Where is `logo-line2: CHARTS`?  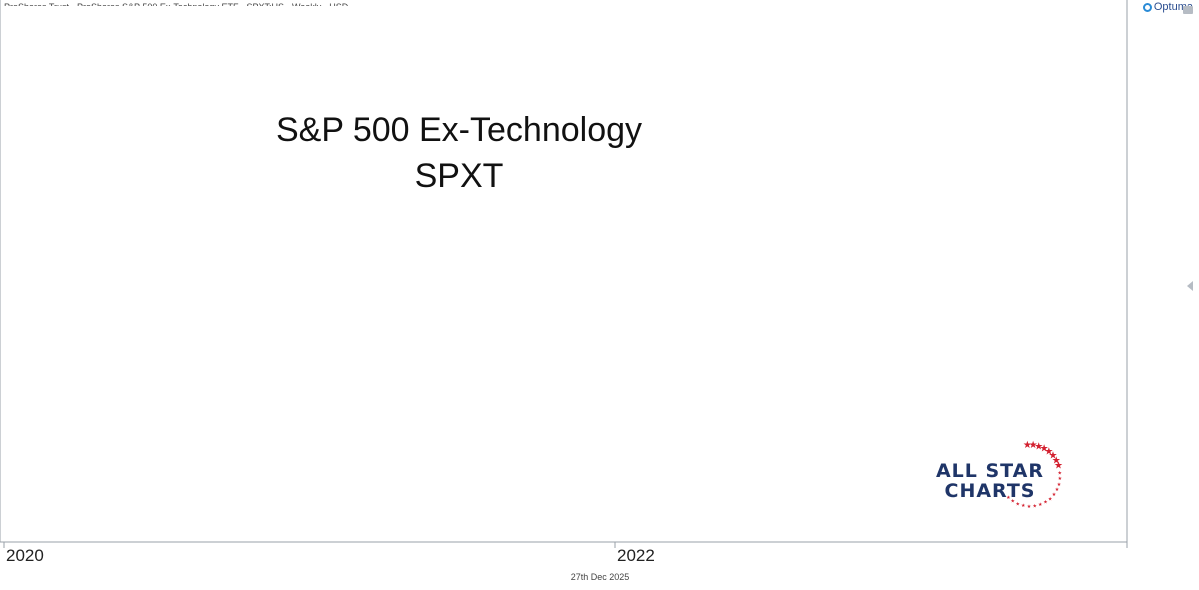 logo-line2: CHARTS is located at coordinates (990, 491).